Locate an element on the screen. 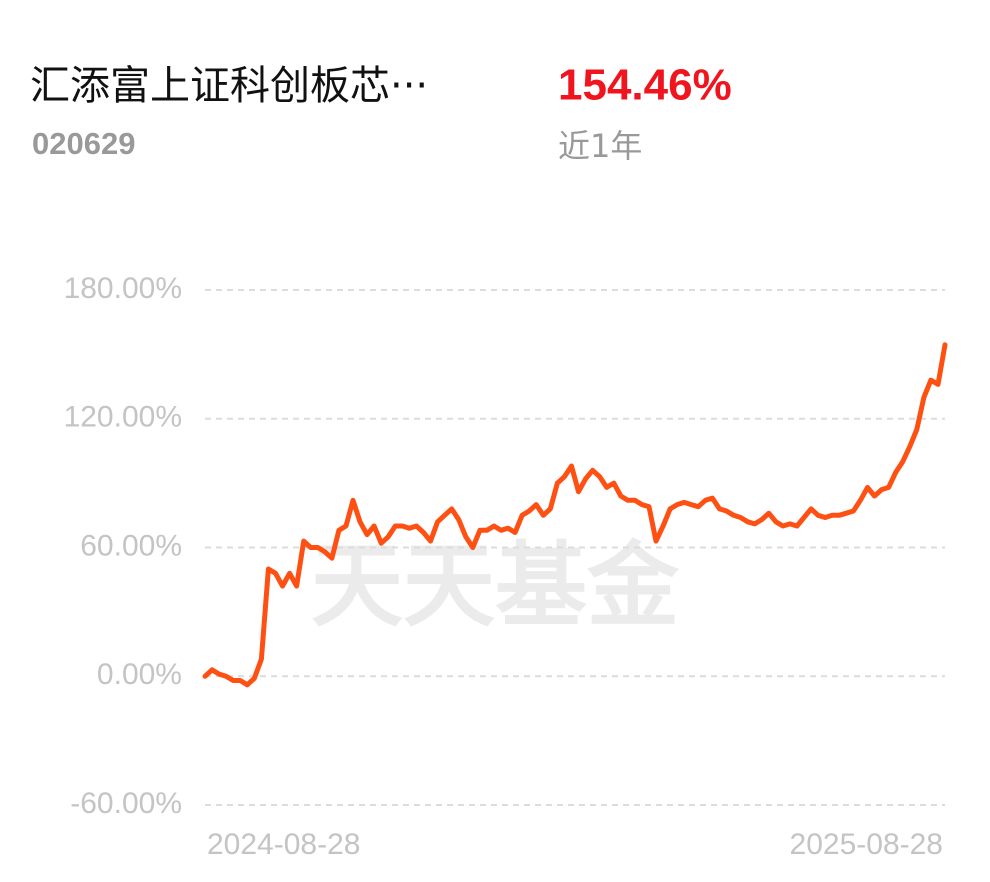  x-tick-label: 2024-08-28 is located at coordinates (283, 844).